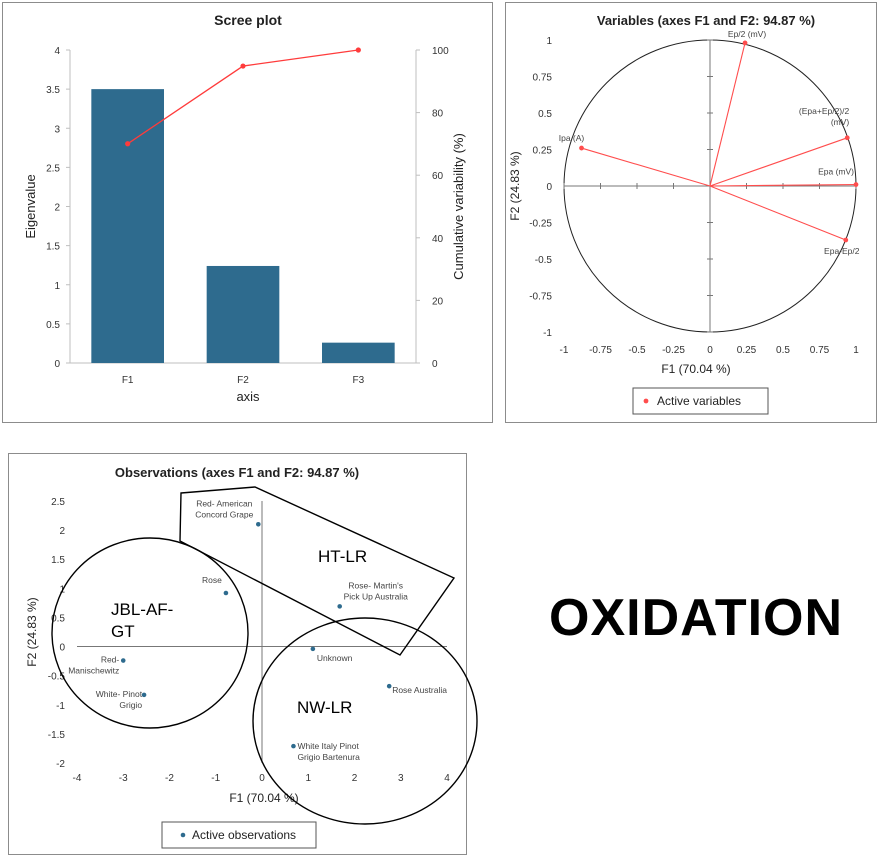 The width and height of the screenshot is (881, 859). Describe the element at coordinates (447, 778) in the screenshot. I see `x-tick-label: 4` at that location.